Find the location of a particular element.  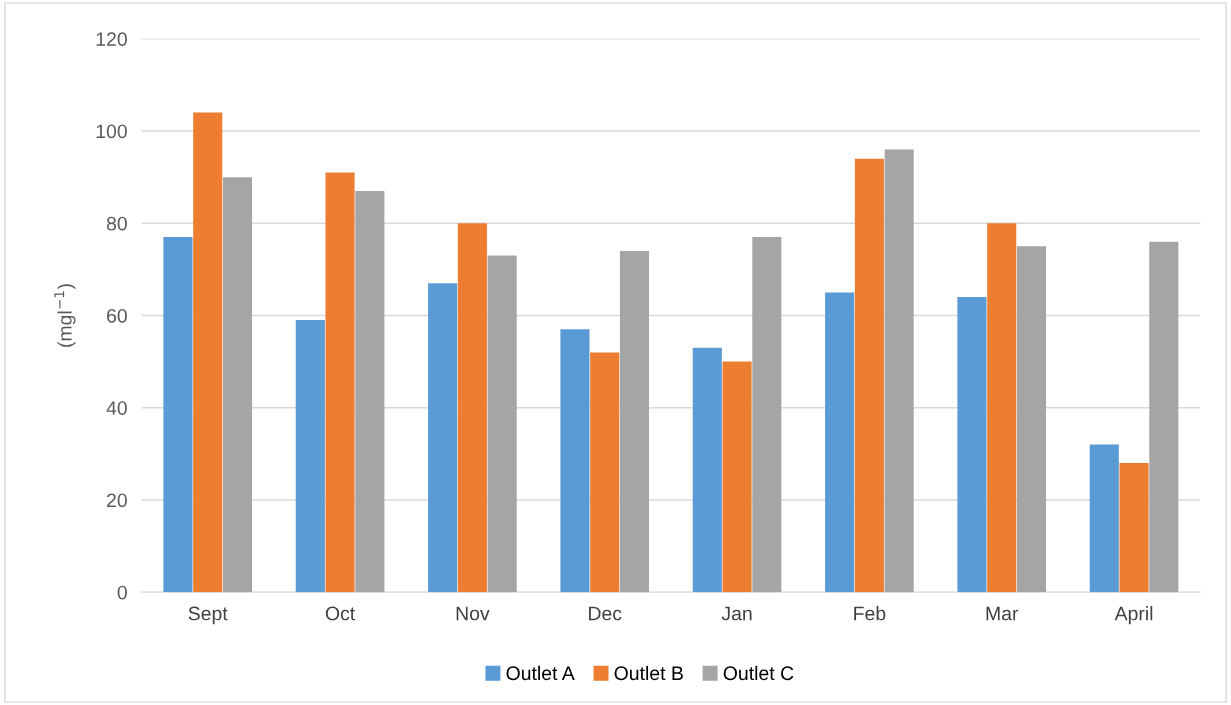

x-tick-label: Feb is located at coordinates (870, 613).